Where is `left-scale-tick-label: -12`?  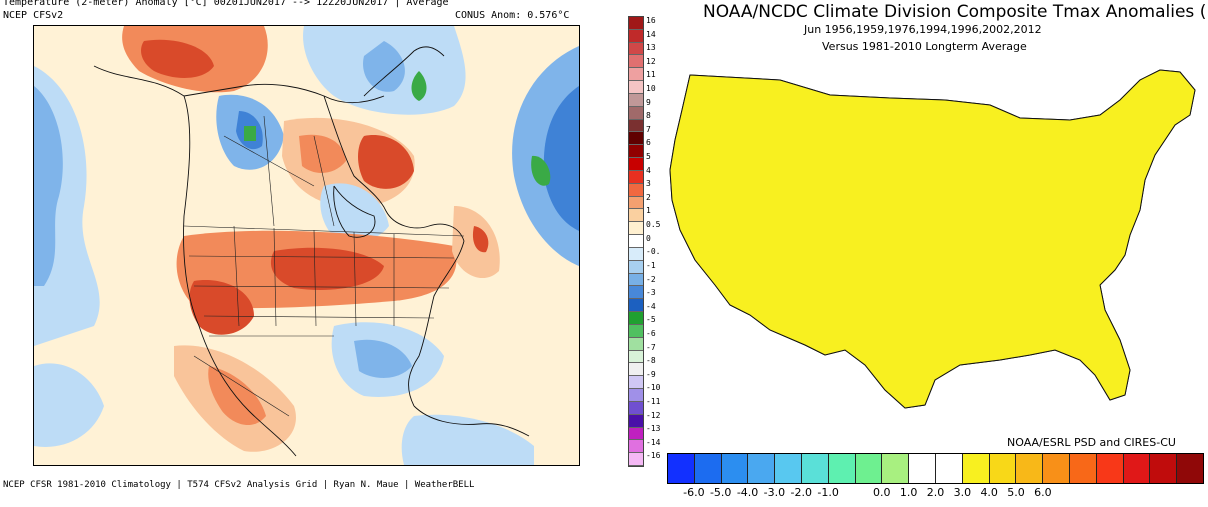 left-scale-tick-label: -12 is located at coordinates (653, 415).